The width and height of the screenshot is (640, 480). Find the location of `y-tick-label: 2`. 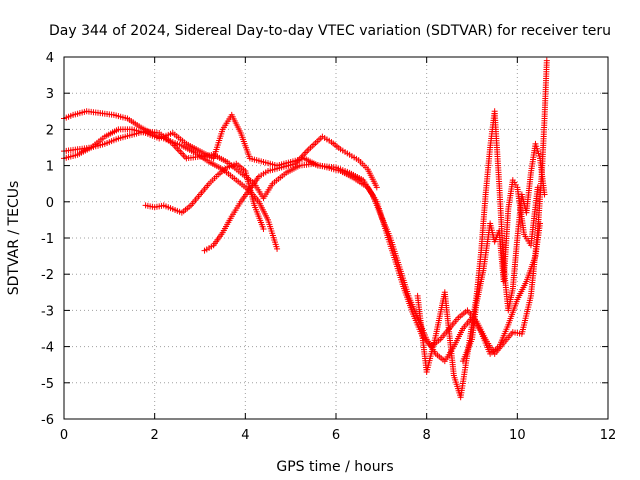

y-tick-label: 2 is located at coordinates (50, 130).